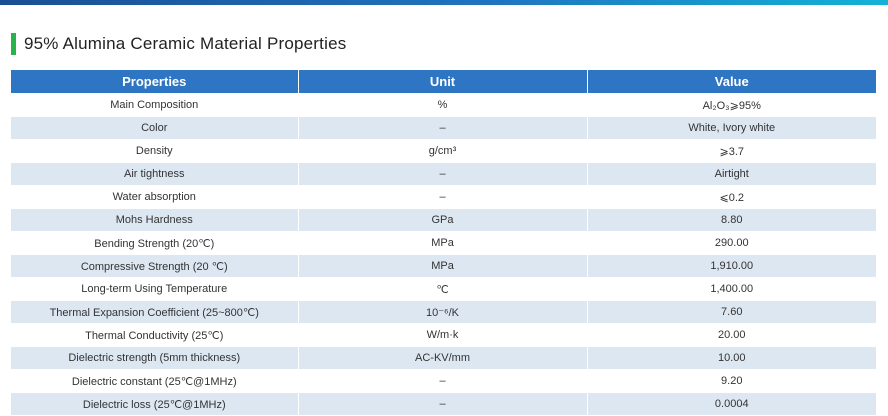  Describe the element at coordinates (155, 220) in the screenshot. I see `property-cell: Mohs Hardness` at that location.